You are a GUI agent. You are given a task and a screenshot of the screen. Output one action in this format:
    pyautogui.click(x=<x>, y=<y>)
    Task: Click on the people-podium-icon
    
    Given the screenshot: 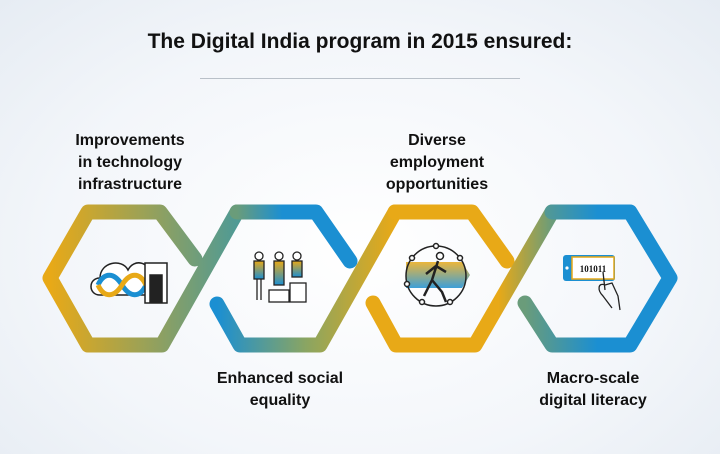 What is the action you would take?
    pyautogui.click(x=280, y=277)
    